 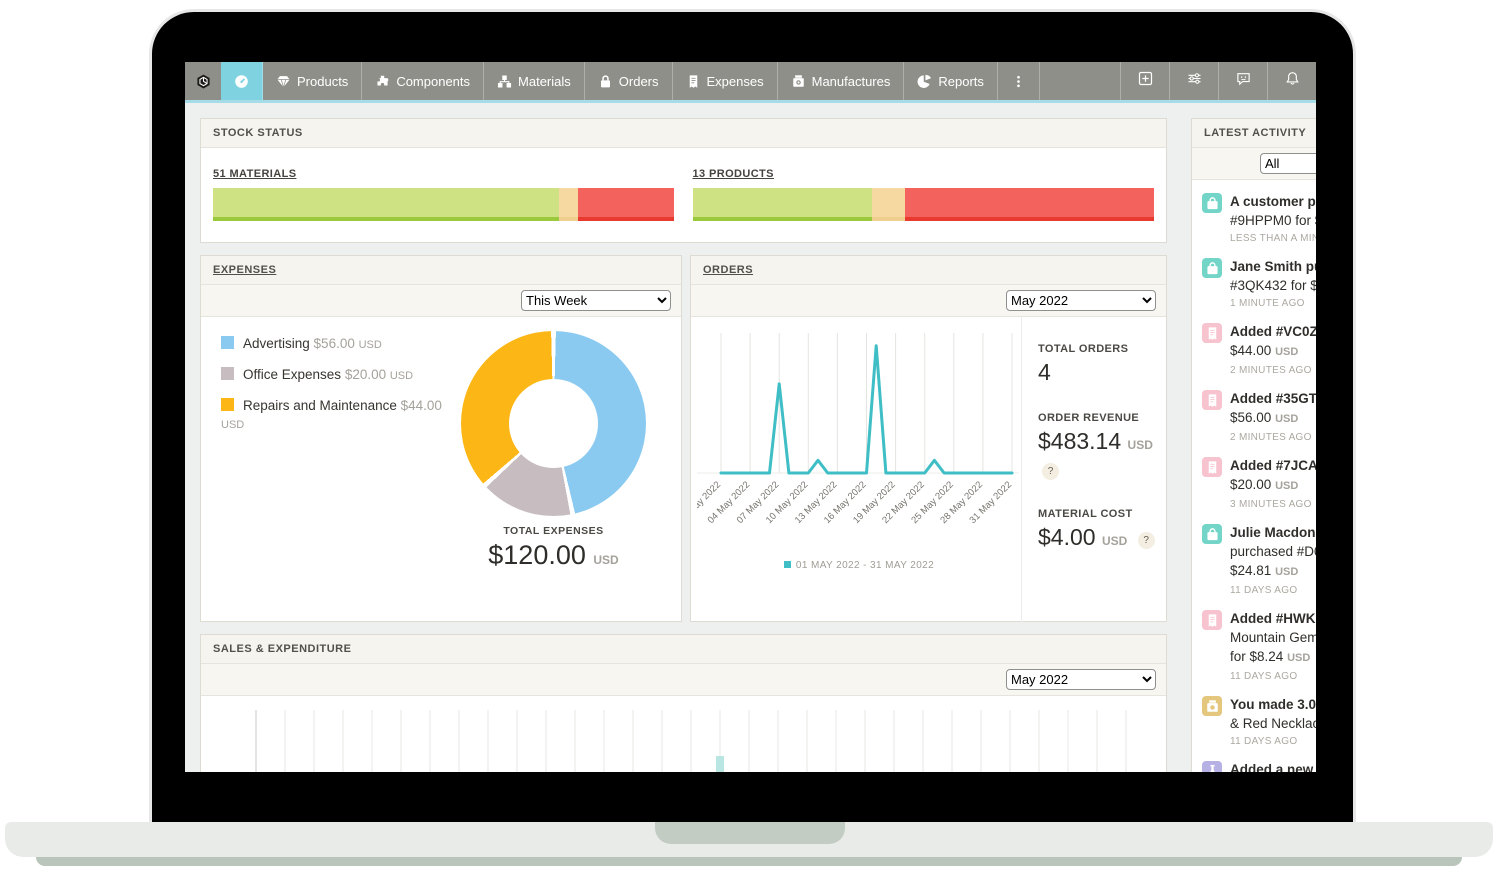 I want to click on total-expenses-amount: $120.00 USD, so click(x=553, y=555).